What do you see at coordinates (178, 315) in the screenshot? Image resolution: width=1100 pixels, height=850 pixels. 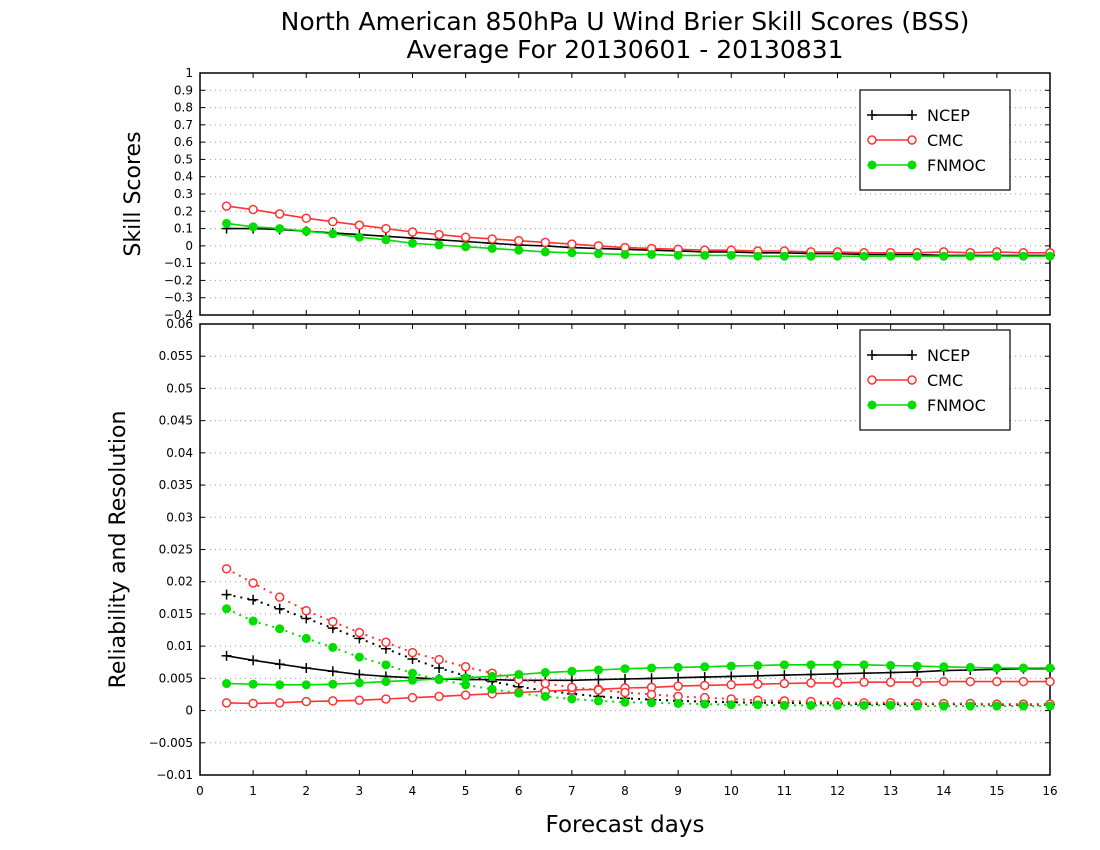 I see `top-ytick-label: −0.4` at bounding box center [178, 315].